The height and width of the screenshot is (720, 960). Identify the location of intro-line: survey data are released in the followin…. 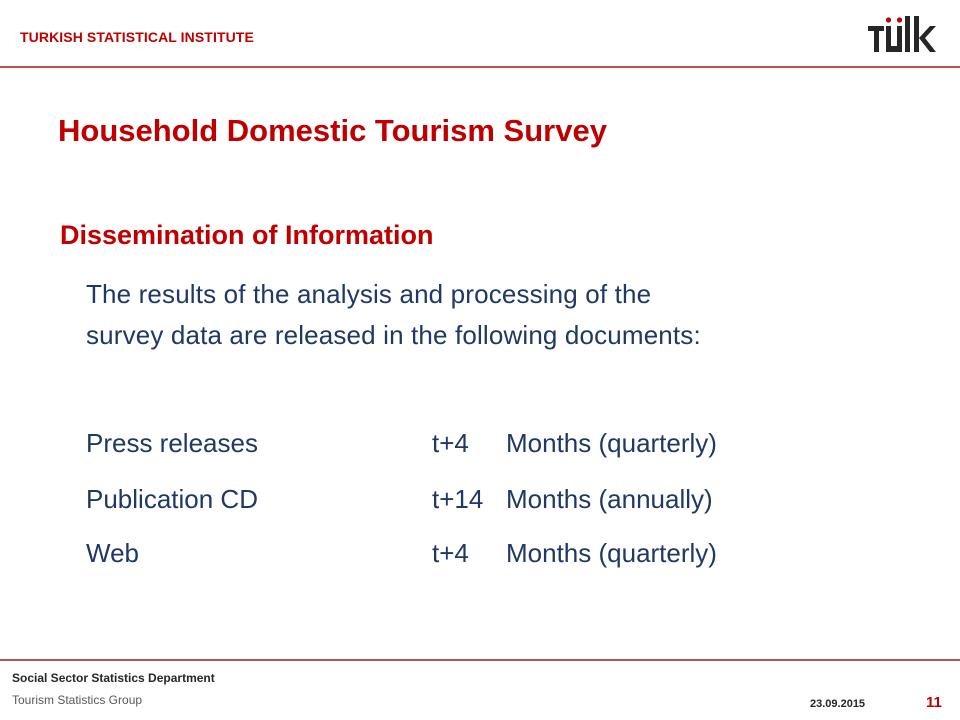
(393, 335).